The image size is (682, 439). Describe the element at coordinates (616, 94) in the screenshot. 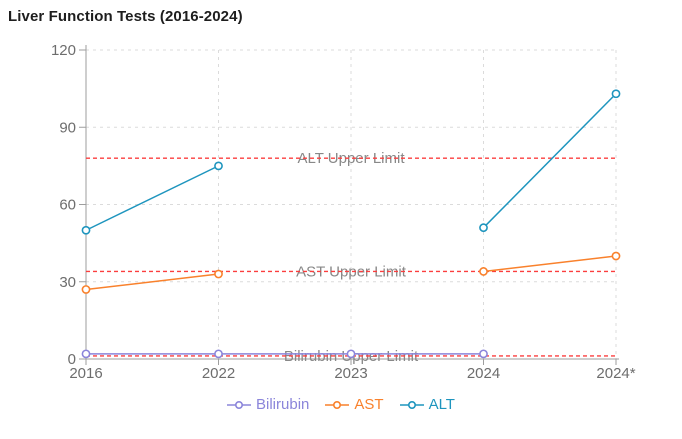

I see `point-alt-2024*` at that location.